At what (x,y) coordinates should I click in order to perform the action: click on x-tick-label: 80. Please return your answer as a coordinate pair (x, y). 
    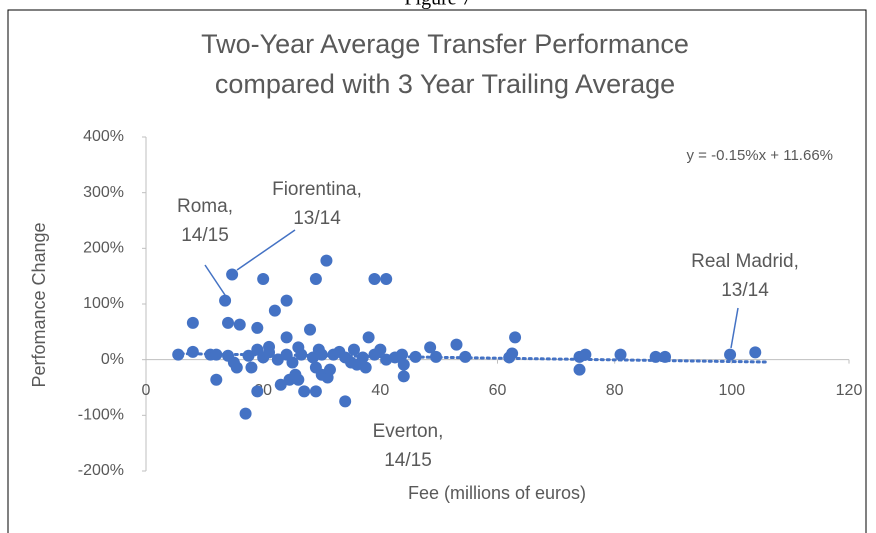
    Looking at the image, I should click on (615, 390).